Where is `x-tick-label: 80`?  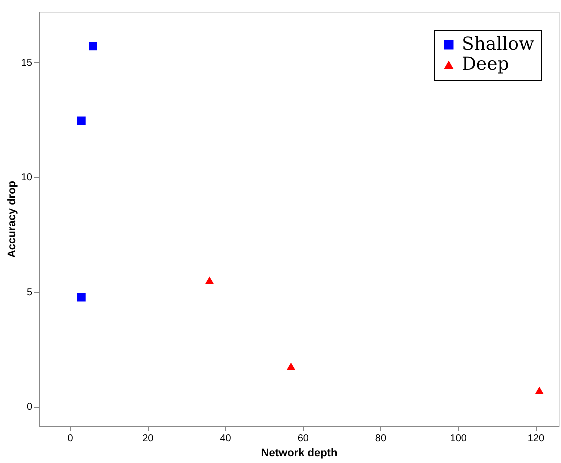 x-tick-label: 80 is located at coordinates (381, 439).